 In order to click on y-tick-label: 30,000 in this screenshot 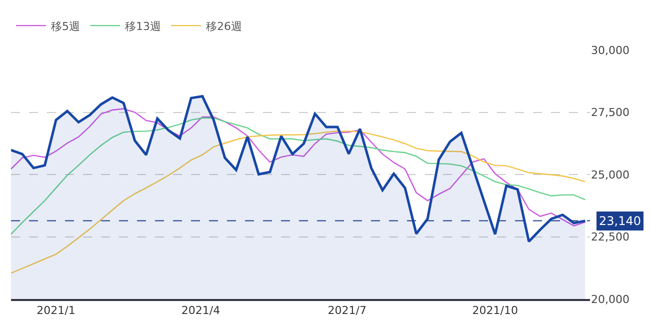, I will do `click(610, 50)`.